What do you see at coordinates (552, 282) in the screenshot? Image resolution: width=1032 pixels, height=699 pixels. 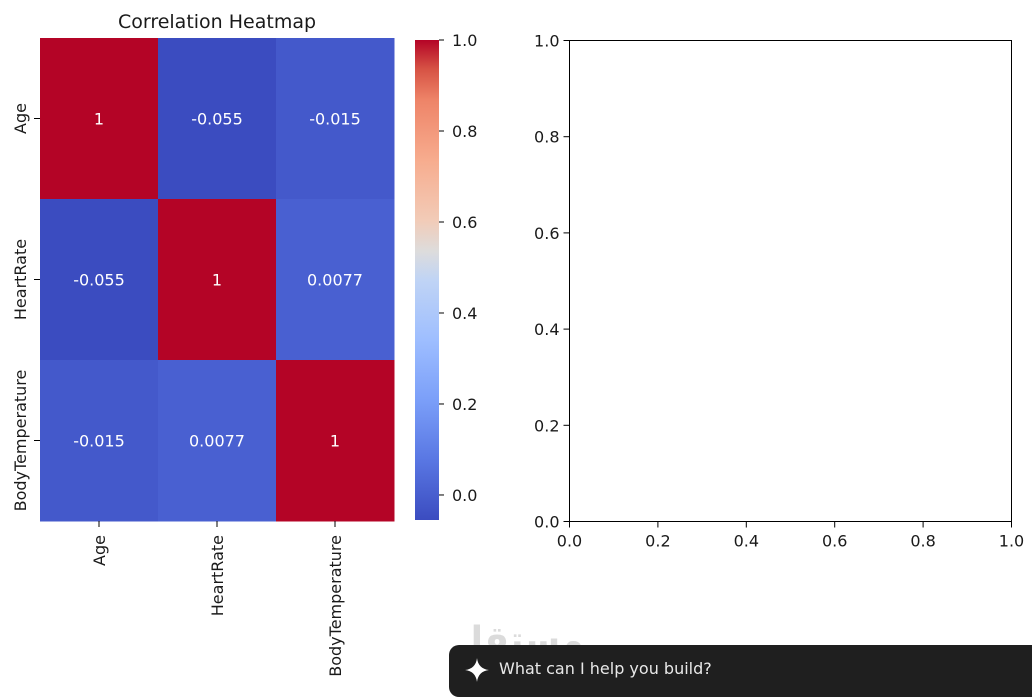 I see `axes-y-ticks: 0.0 0.2 0.4 0.6 0.8 1.0` at bounding box center [552, 282].